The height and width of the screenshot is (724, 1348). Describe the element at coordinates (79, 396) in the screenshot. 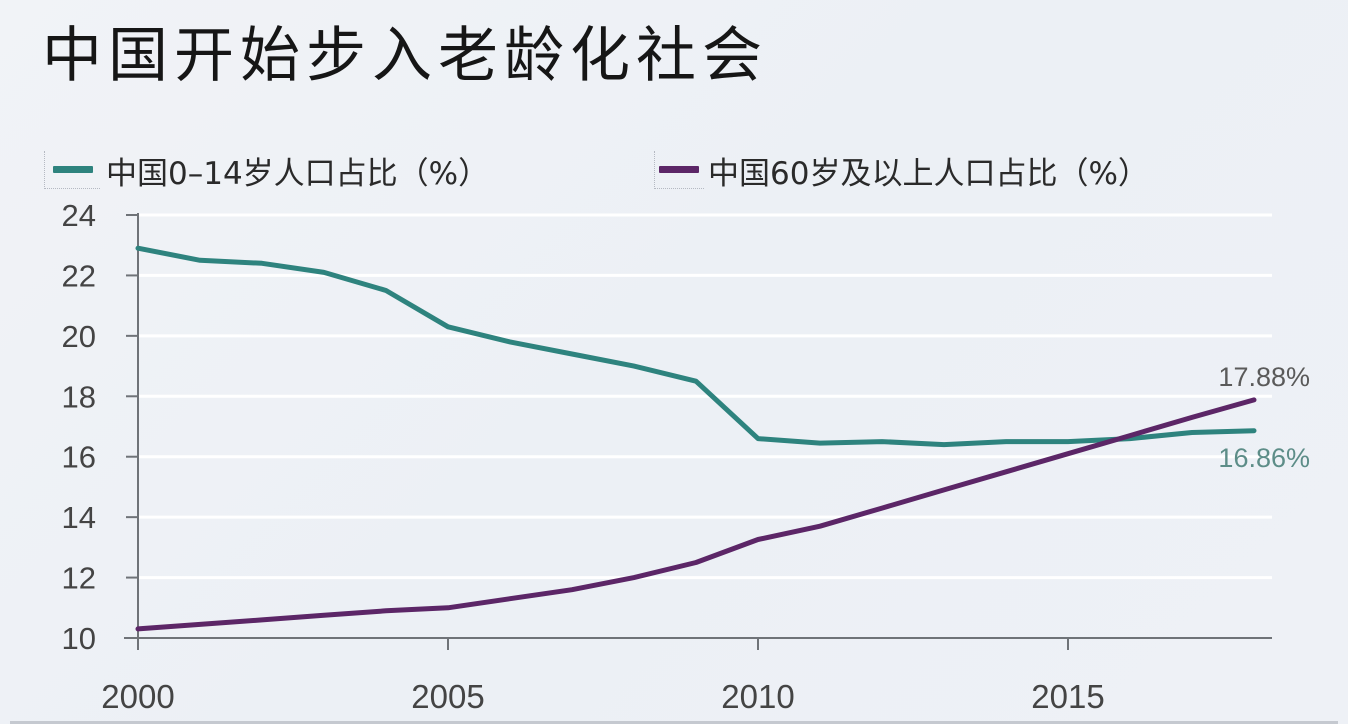

I see `y-tick-label: 18` at that location.